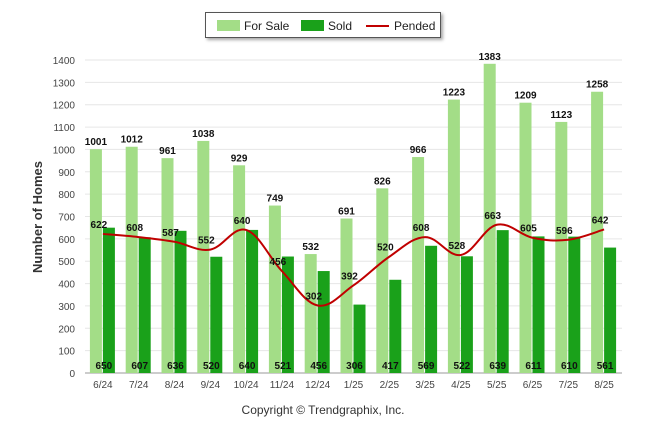 The height and width of the screenshot is (434, 646). I want to click on copyright-text: Copyright © Trendgraphix, Inc., so click(323, 410).